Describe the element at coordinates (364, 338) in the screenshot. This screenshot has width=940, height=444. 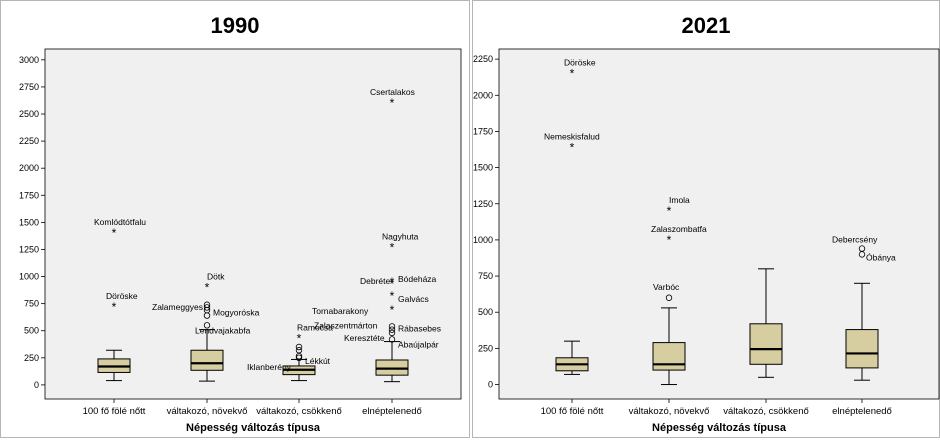
I see `outlier-label: Keresztéte` at that location.